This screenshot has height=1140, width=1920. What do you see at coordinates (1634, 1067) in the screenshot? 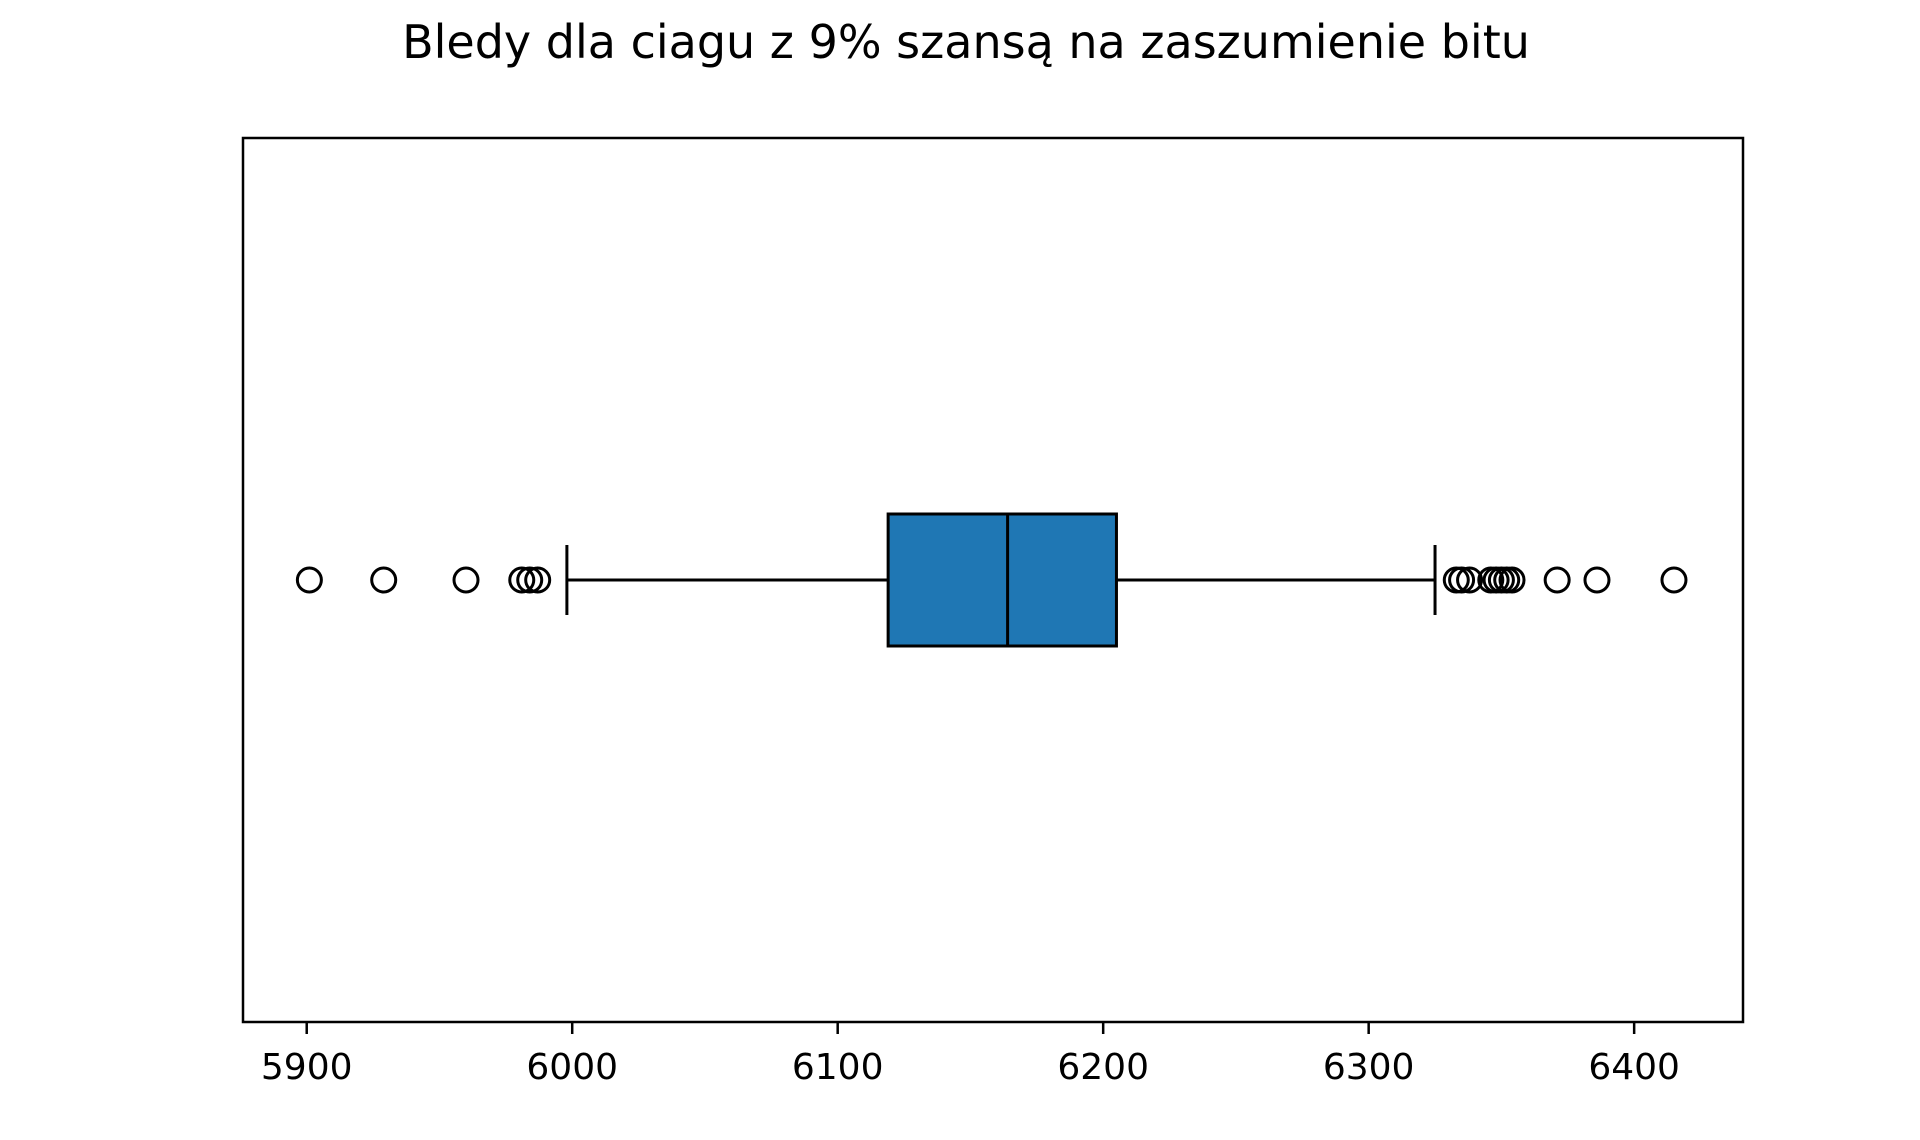
I see `x-tick-label: 6400` at bounding box center [1634, 1067].